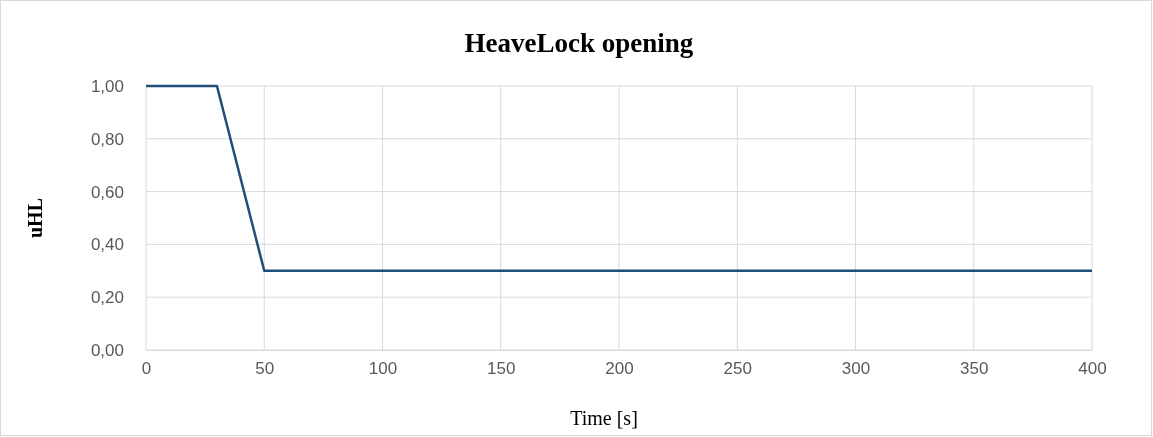 The height and width of the screenshot is (437, 1153). Describe the element at coordinates (35, 218) in the screenshot. I see `y-axis-title: uHL` at that location.